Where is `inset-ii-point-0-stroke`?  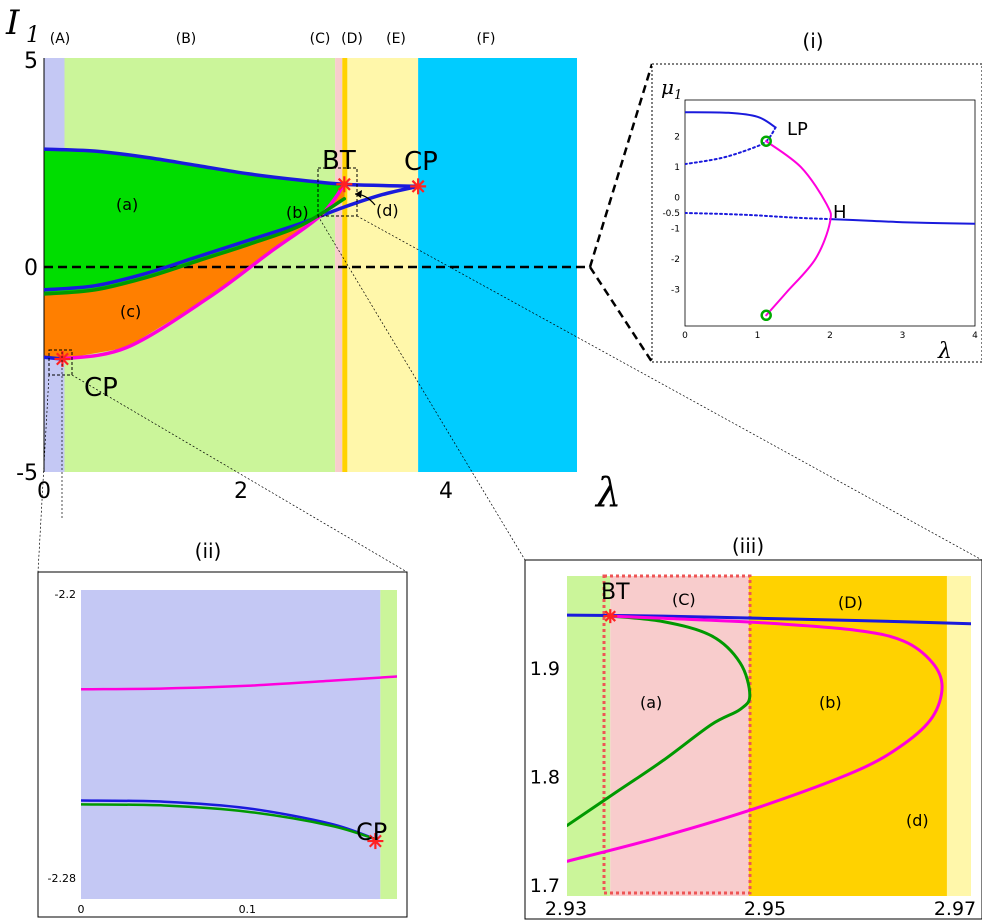
inset-ii-point-0-stroke is located at coordinates (375, 841).